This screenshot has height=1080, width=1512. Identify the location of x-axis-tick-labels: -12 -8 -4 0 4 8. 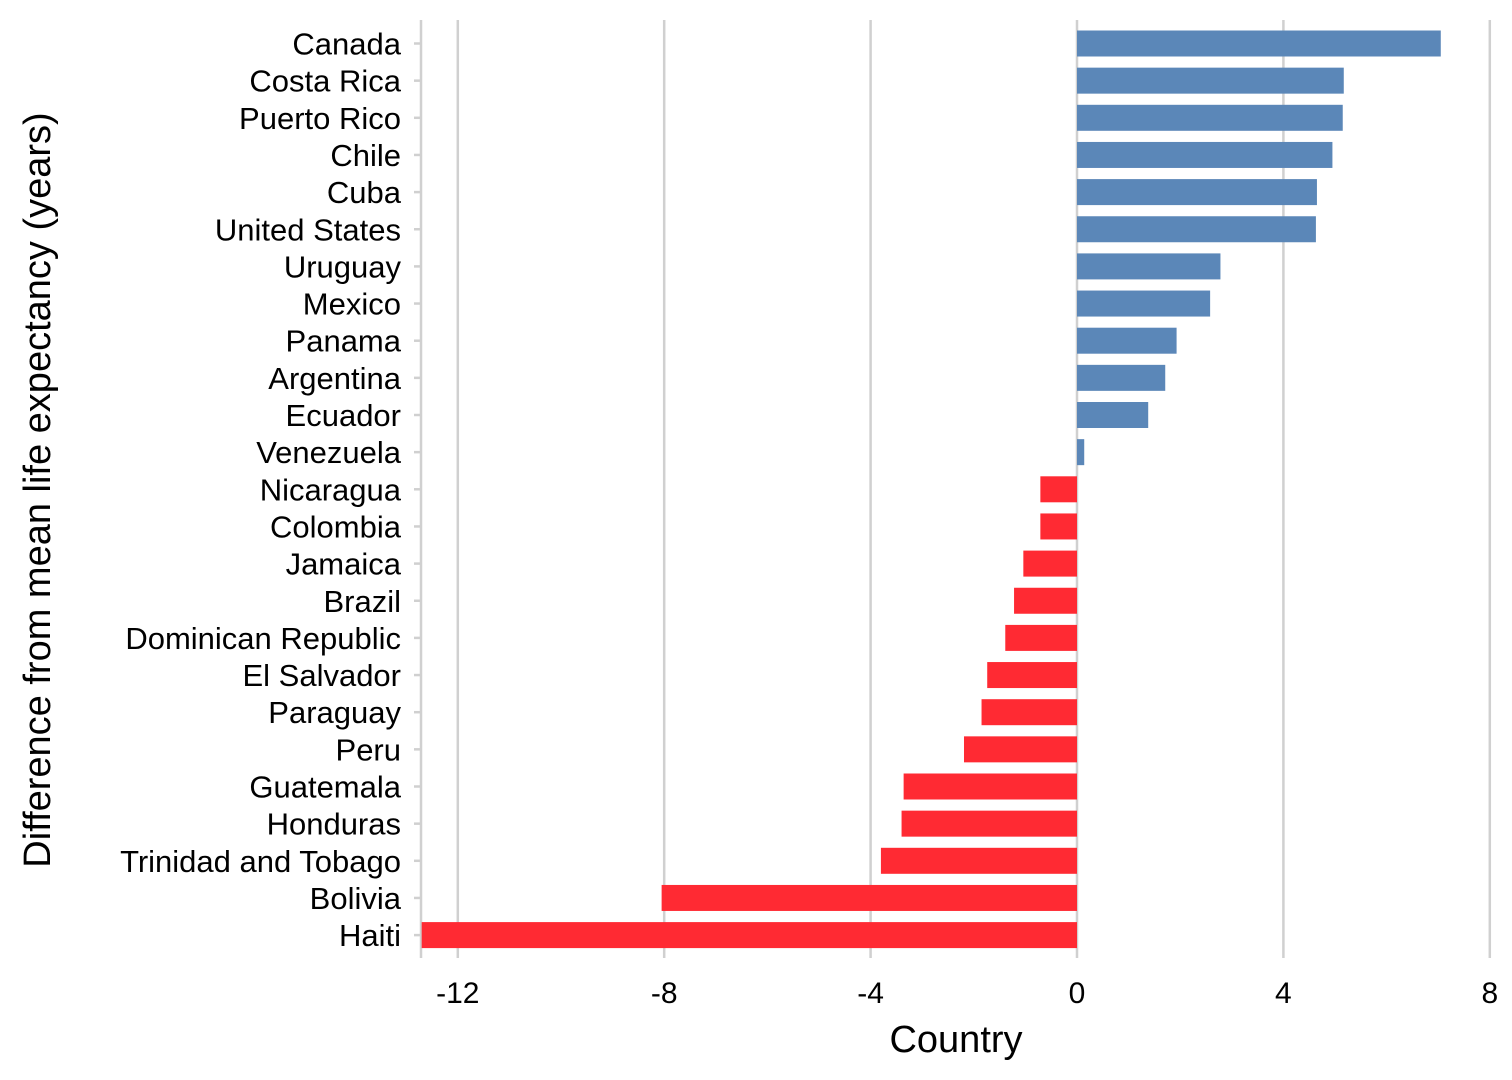
(967, 993).